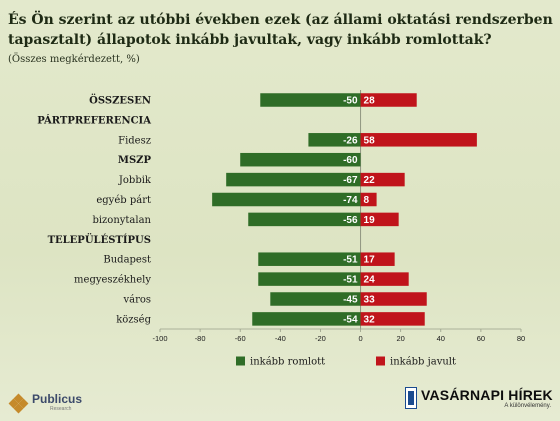  What do you see at coordinates (370, 260) in the screenshot?
I see `data-label-javult: 17` at bounding box center [370, 260].